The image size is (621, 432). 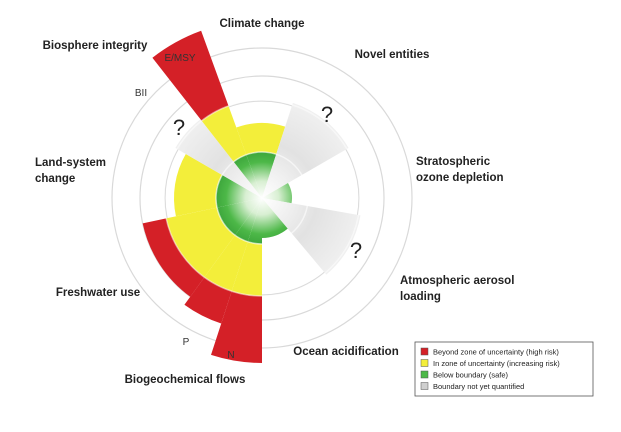 What do you see at coordinates (453, 162) in the screenshot?
I see `dimension-label: Stratospheric` at bounding box center [453, 162].